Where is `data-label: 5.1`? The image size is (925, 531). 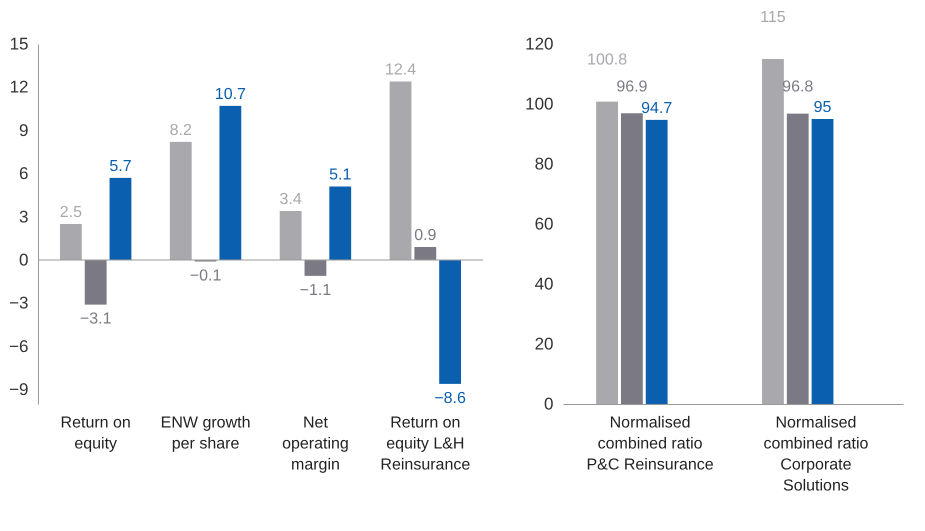
data-label: 5.1 is located at coordinates (340, 175).